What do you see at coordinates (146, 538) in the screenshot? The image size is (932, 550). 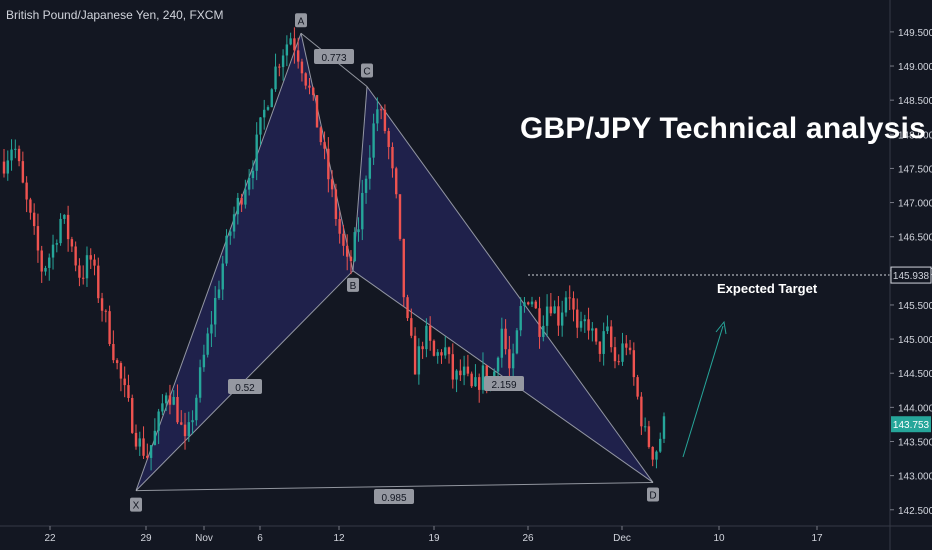 I see `x-tick-label: 29` at bounding box center [146, 538].